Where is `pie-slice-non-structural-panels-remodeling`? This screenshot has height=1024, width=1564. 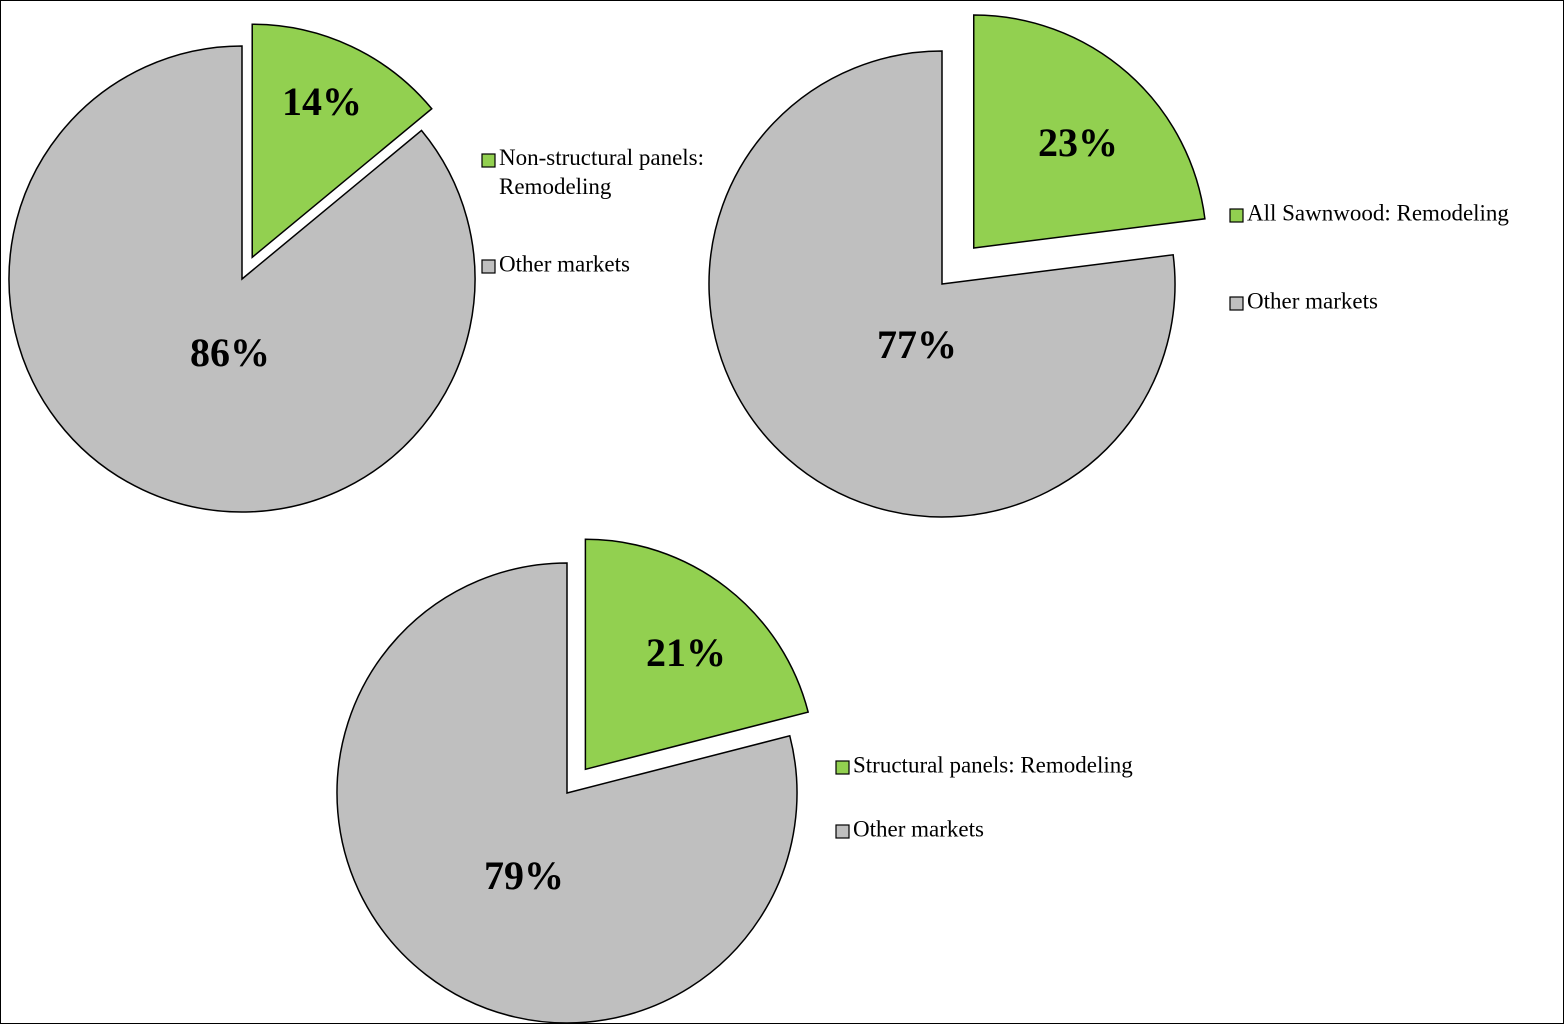
pie-slice-non-structural-panels-remodeling is located at coordinates (342, 141).